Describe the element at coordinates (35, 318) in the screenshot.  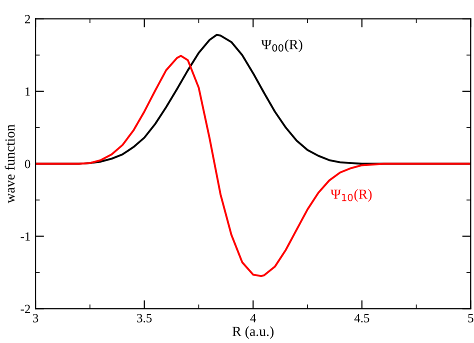
I see `x-tick-label: 3` at that location.